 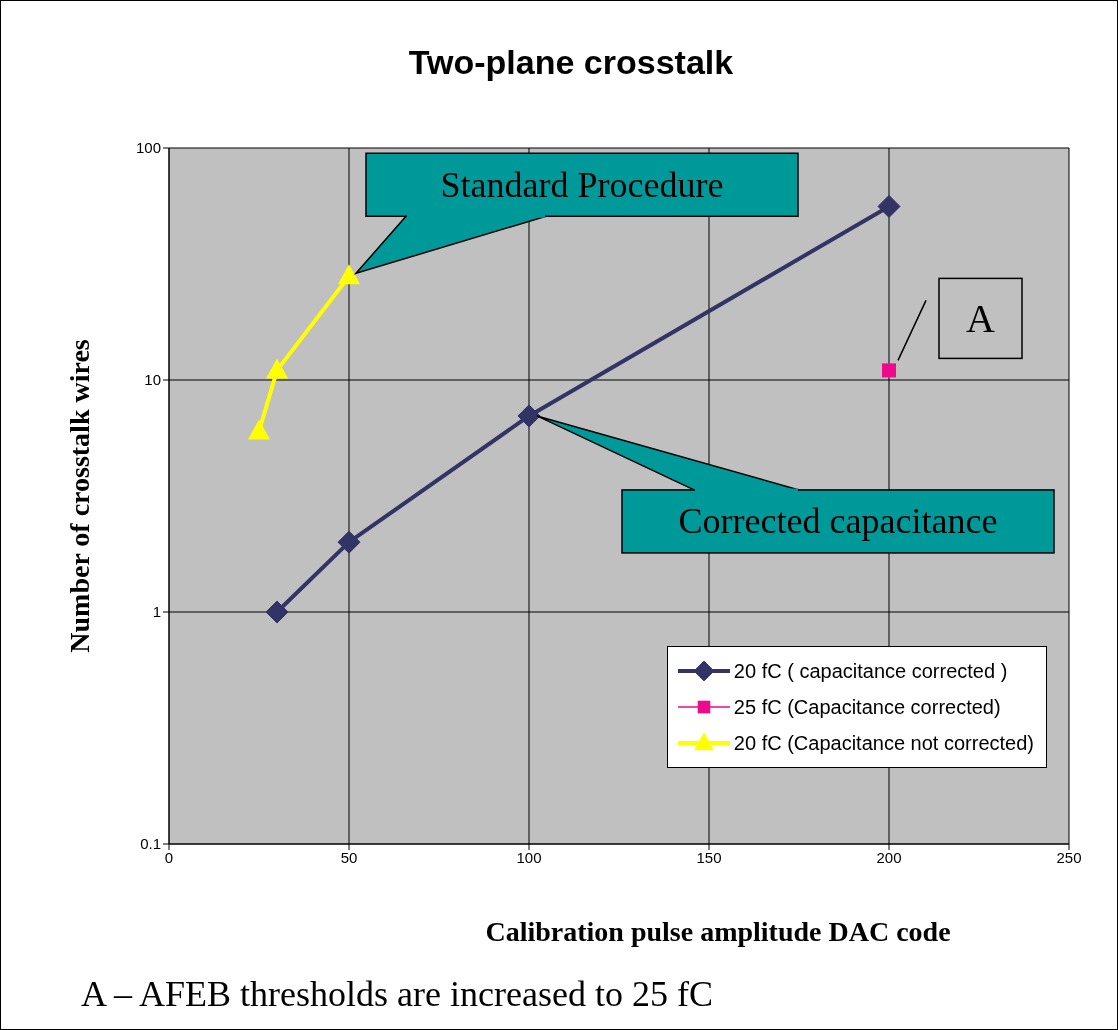 What do you see at coordinates (870, 671) in the screenshot?
I see `legend-label: 20 fC ( capacitance corrected )` at bounding box center [870, 671].